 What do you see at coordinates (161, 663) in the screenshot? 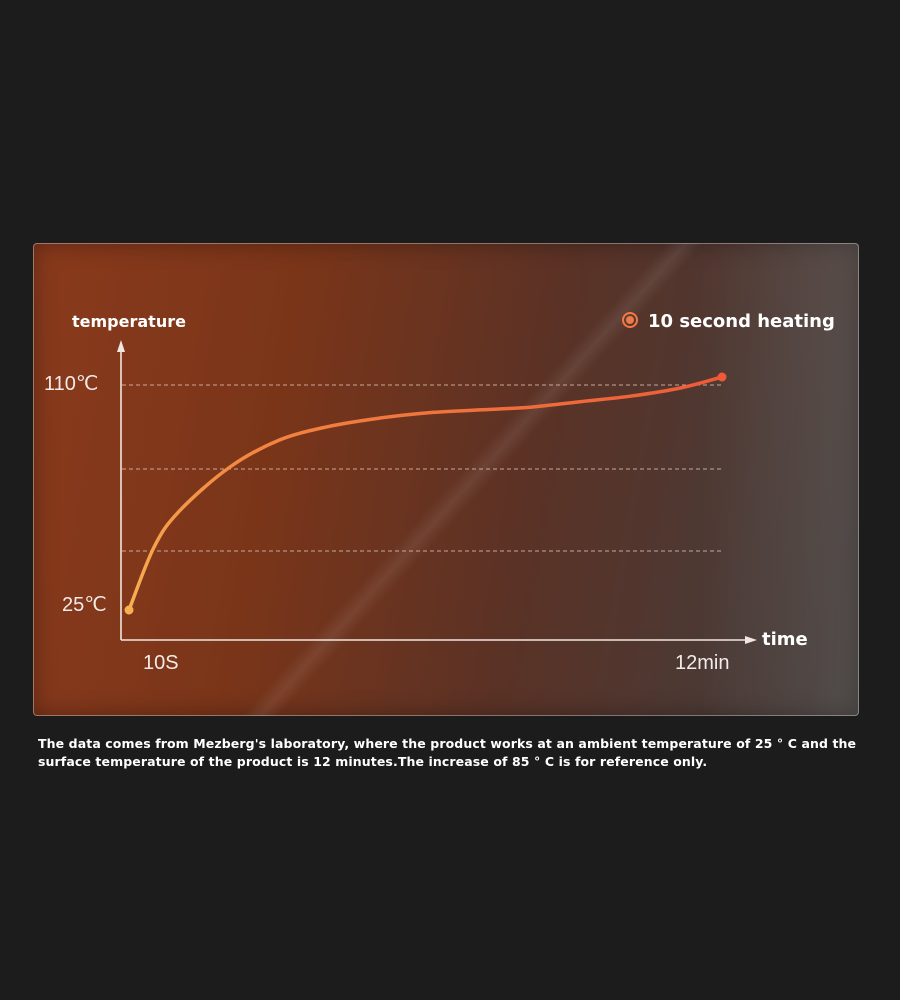
I see `x-tick-label-start: 10S` at bounding box center [161, 663].